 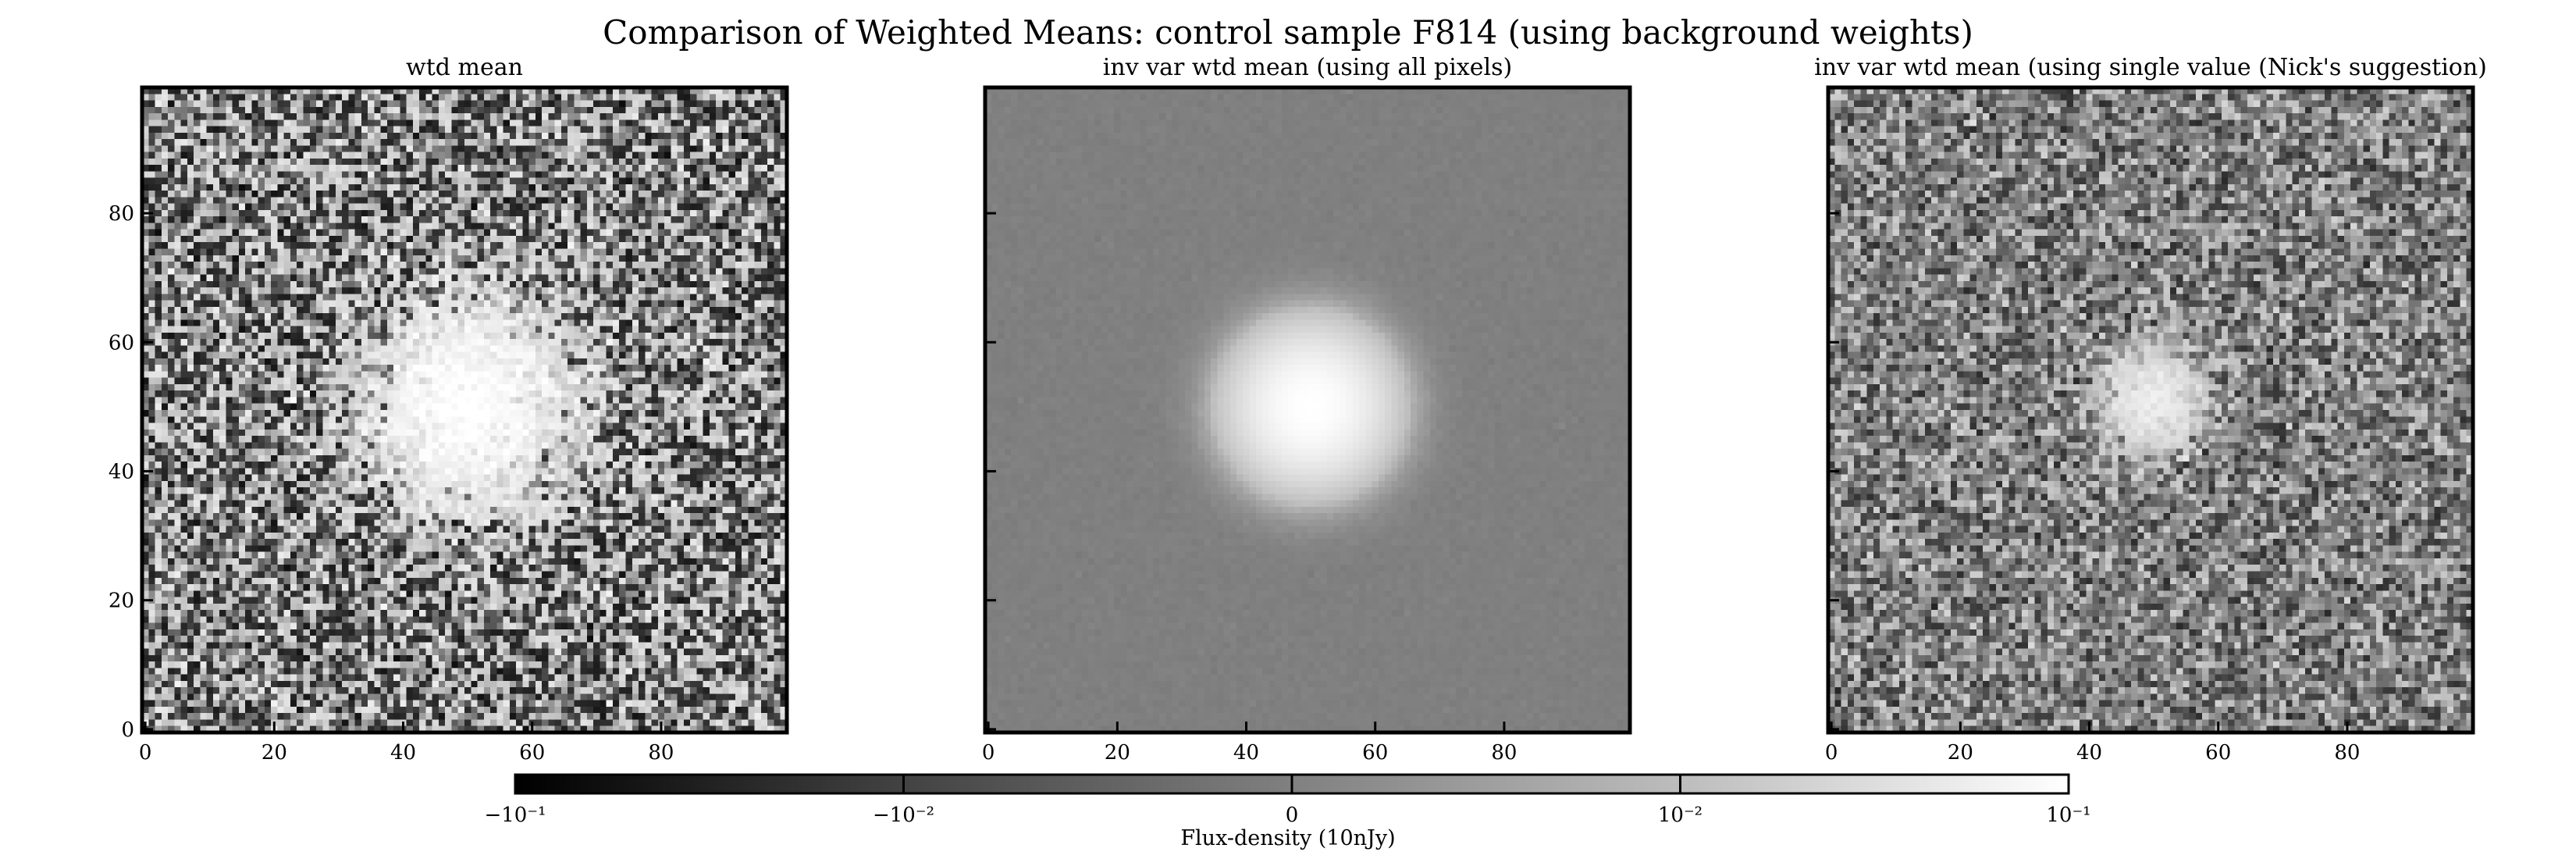 What do you see at coordinates (121, 601) in the screenshot?
I see `y-tick-label: 20` at bounding box center [121, 601].